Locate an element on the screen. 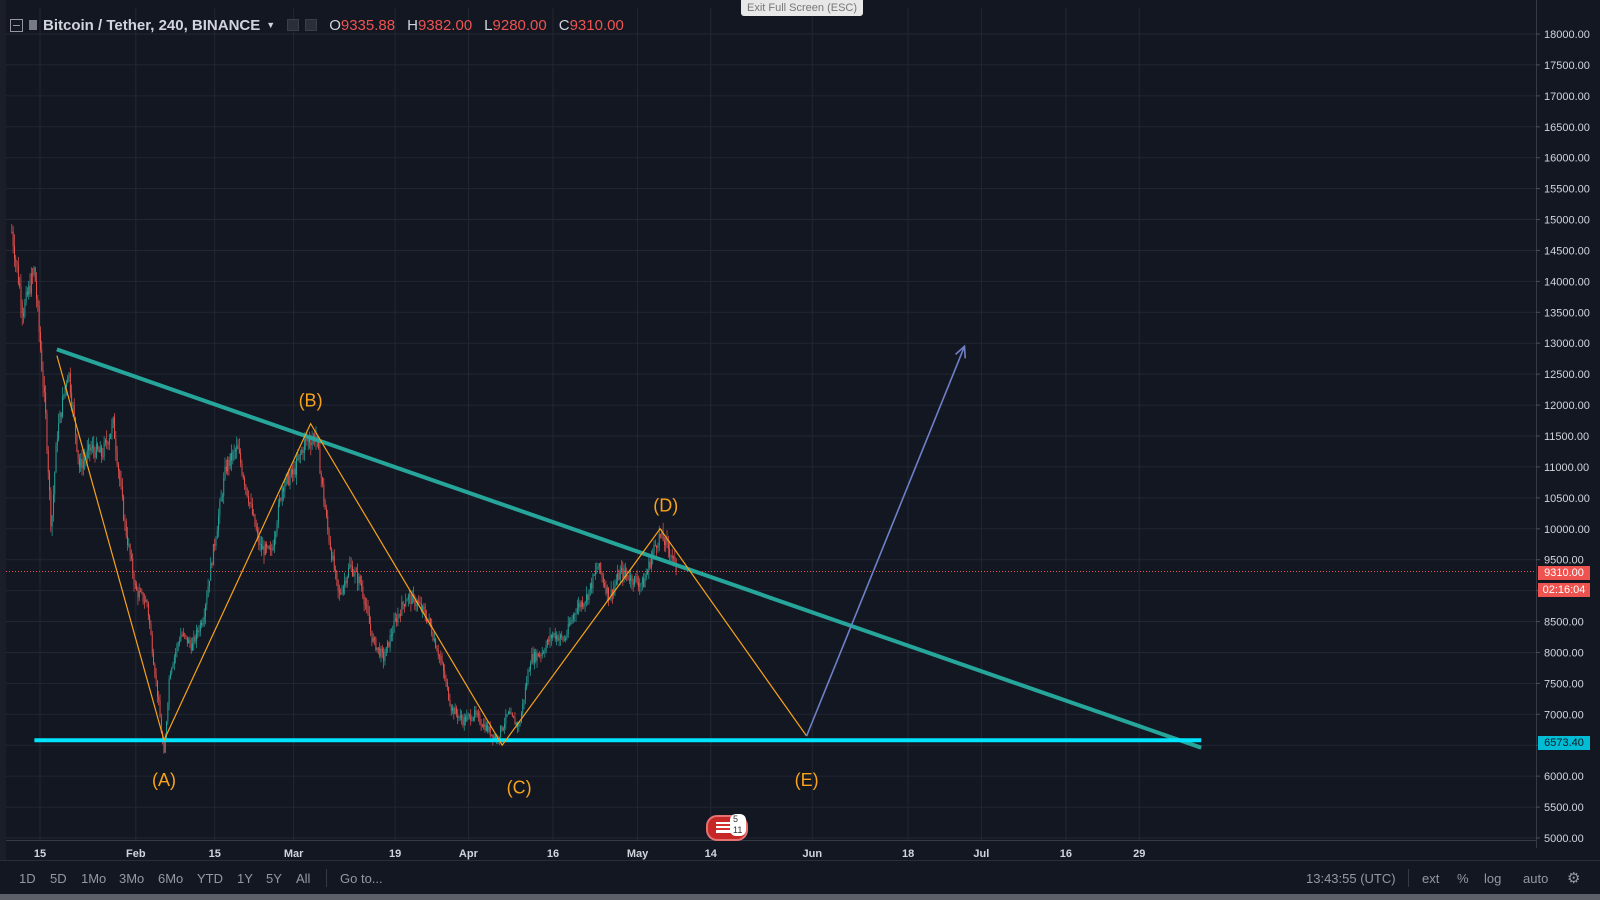 The image size is (1600, 900). gear-icon: ⚙ is located at coordinates (1574, 878).